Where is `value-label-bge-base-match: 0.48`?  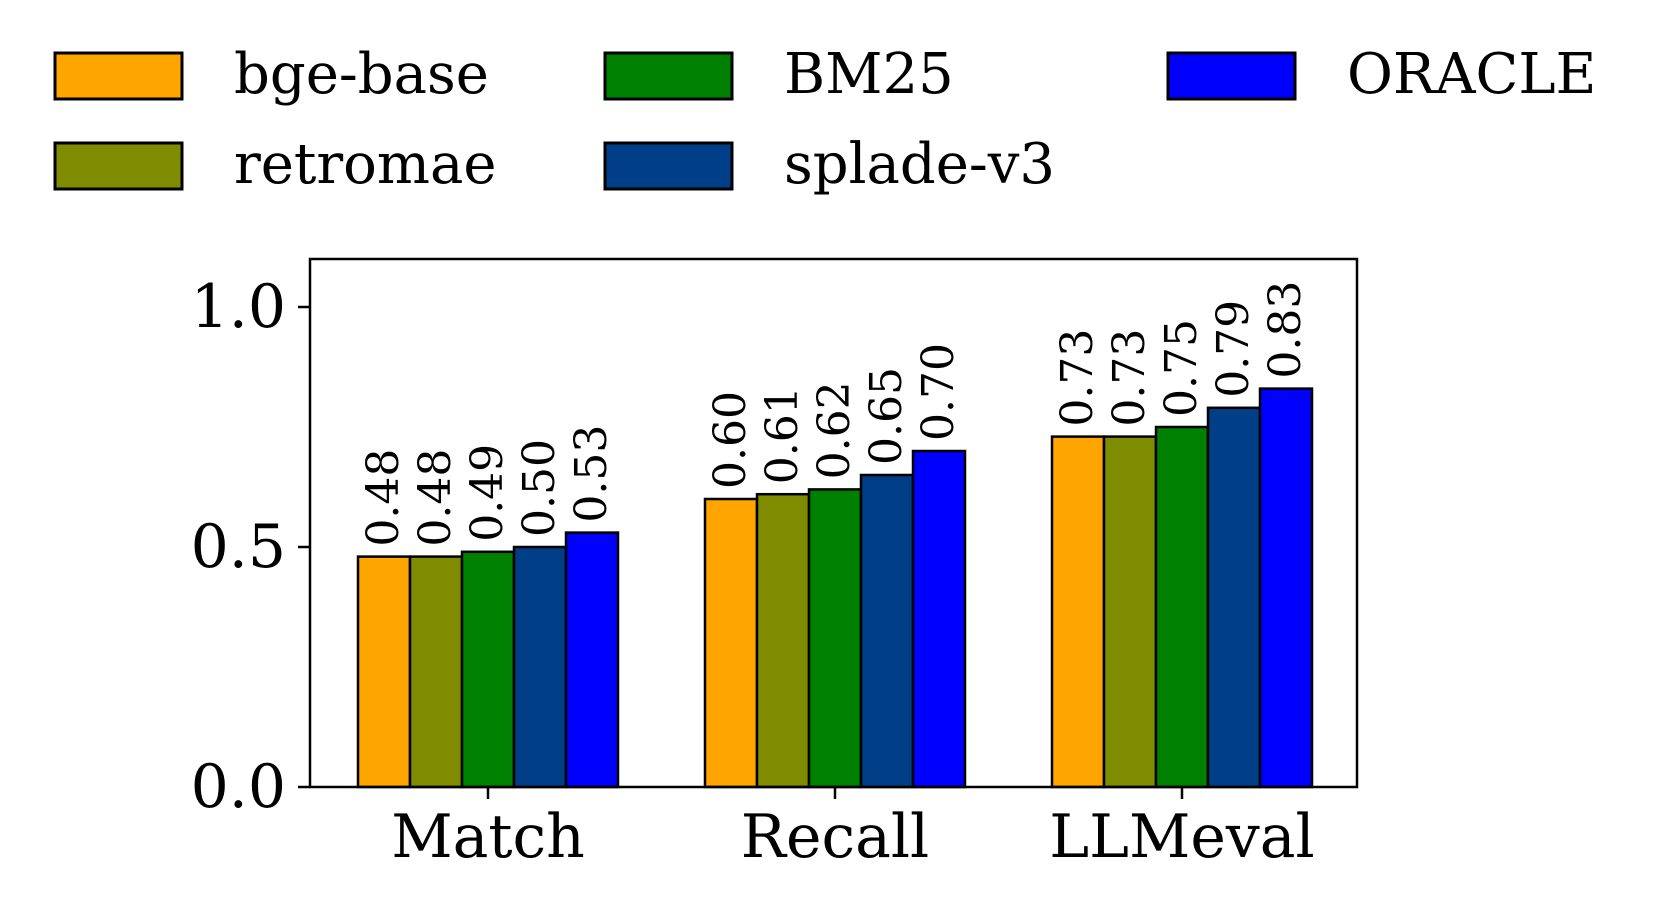 value-label-bge-base-match: 0.48 is located at coordinates (383, 498).